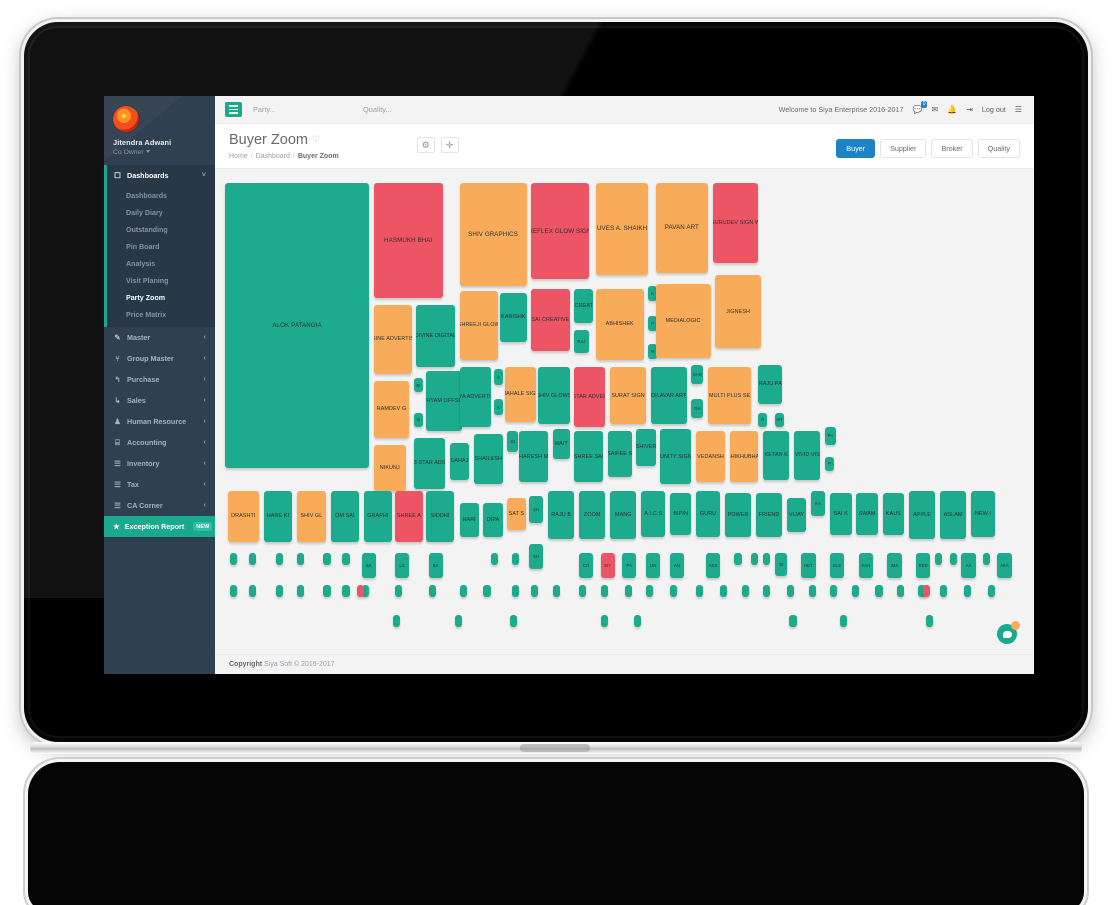 The image size is (1112, 905). What do you see at coordinates (952, 109) in the screenshot?
I see `bell-icon: 🔔` at bounding box center [952, 109].